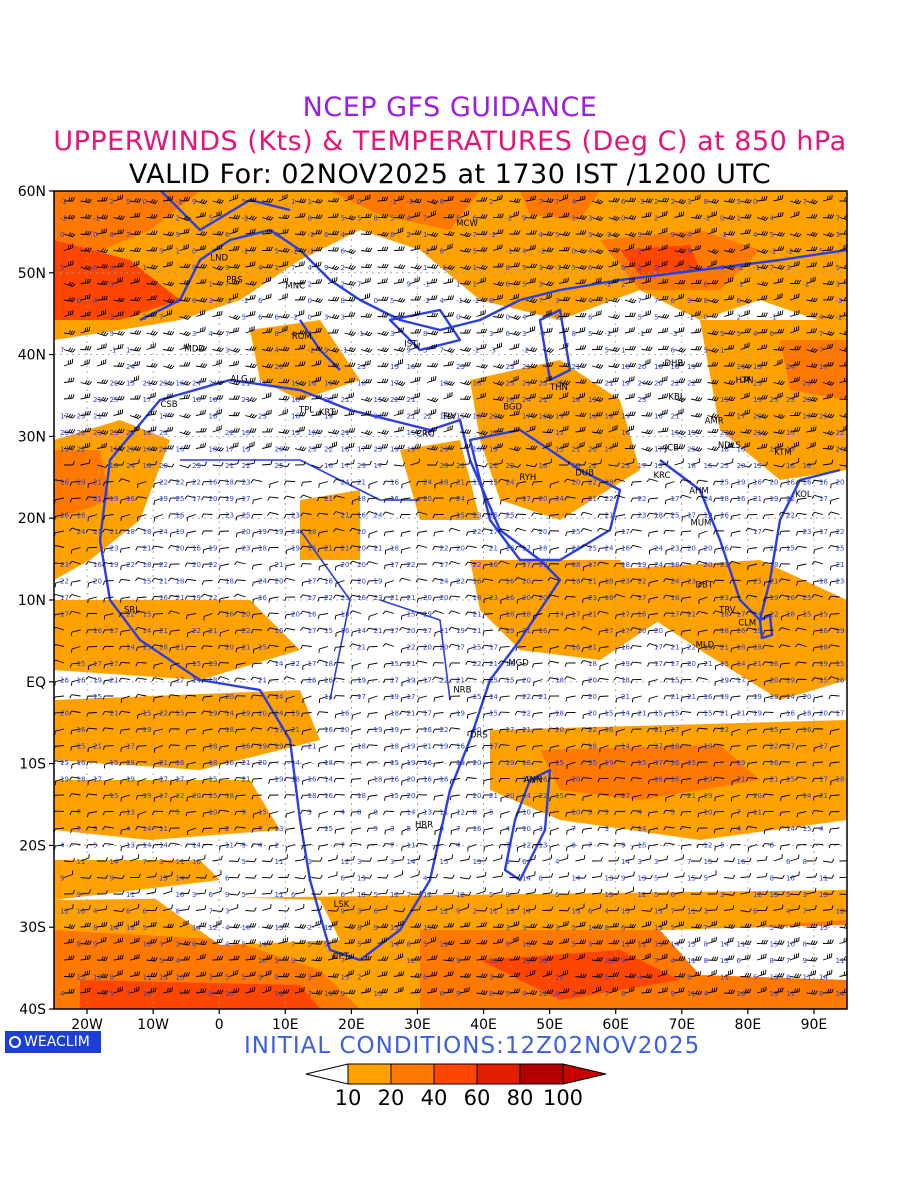 The height and width of the screenshot is (1200, 900). Describe the element at coordinates (36, 683) in the screenshot. I see `lat-label: EQ` at that location.